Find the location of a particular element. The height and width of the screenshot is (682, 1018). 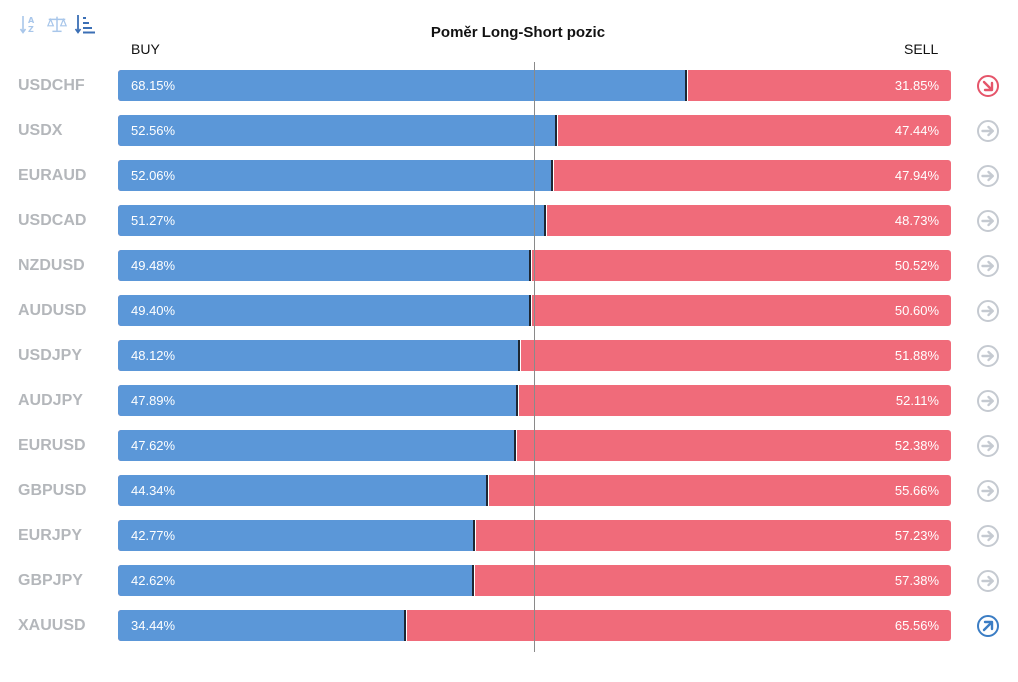

buy-value-label: 44.34% is located at coordinates (153, 490).